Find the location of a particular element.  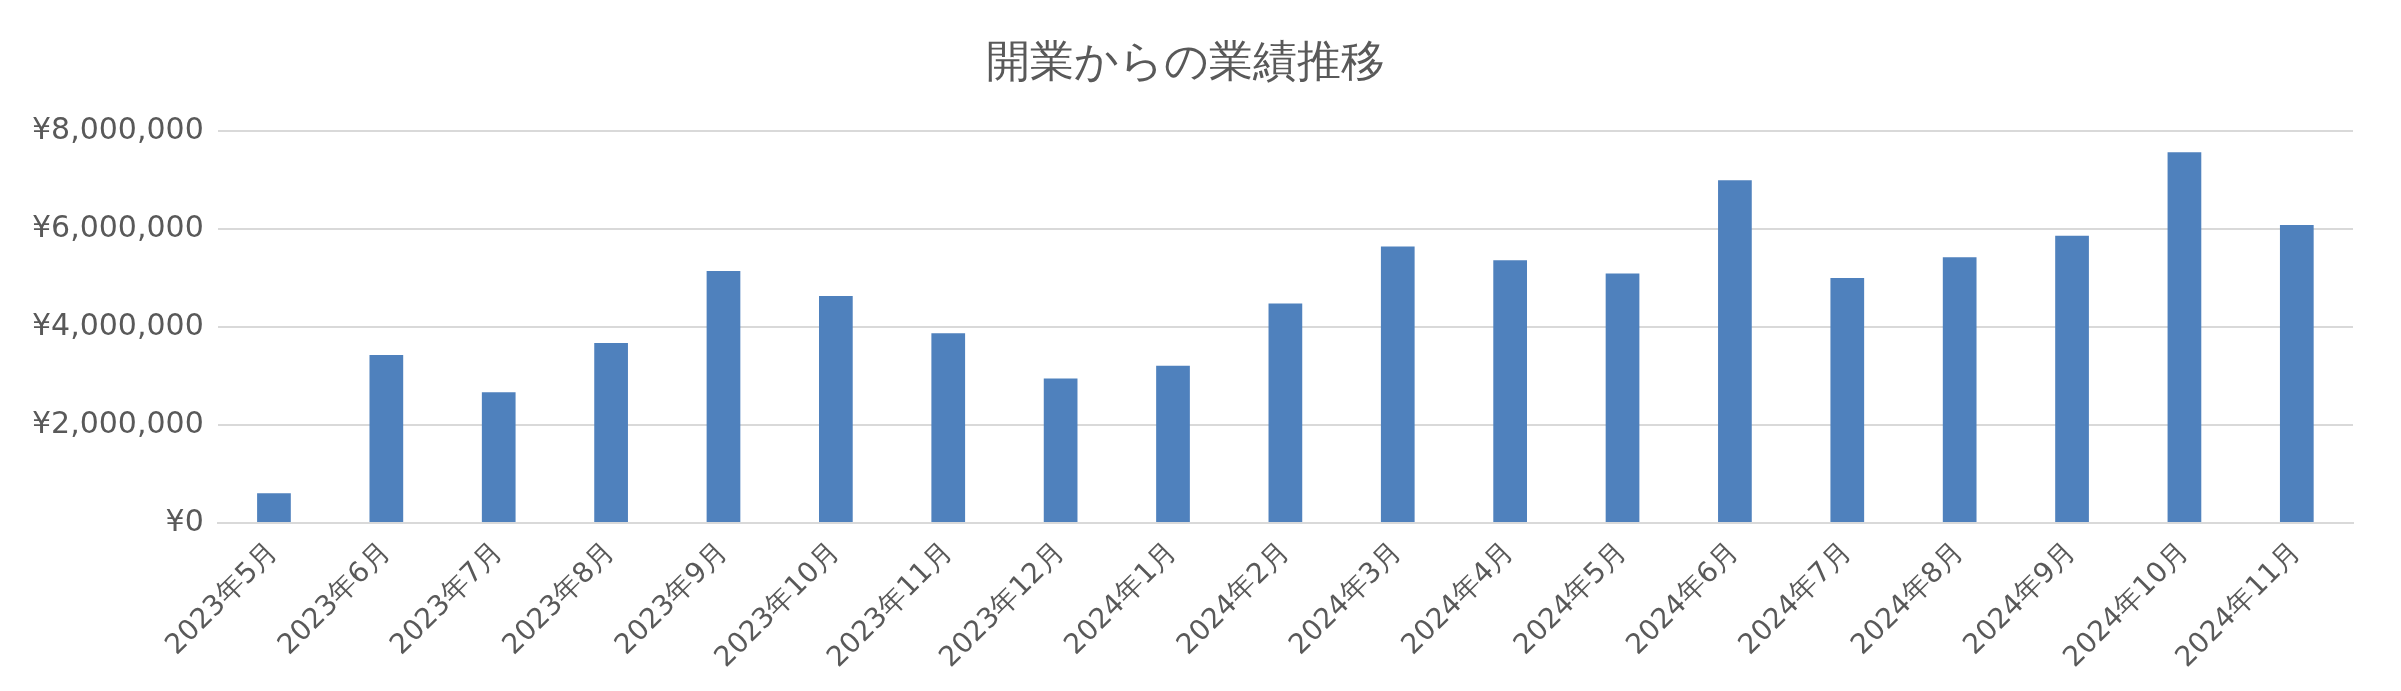

chart-title: 開業からの業績推移 is located at coordinates (1185, 60).